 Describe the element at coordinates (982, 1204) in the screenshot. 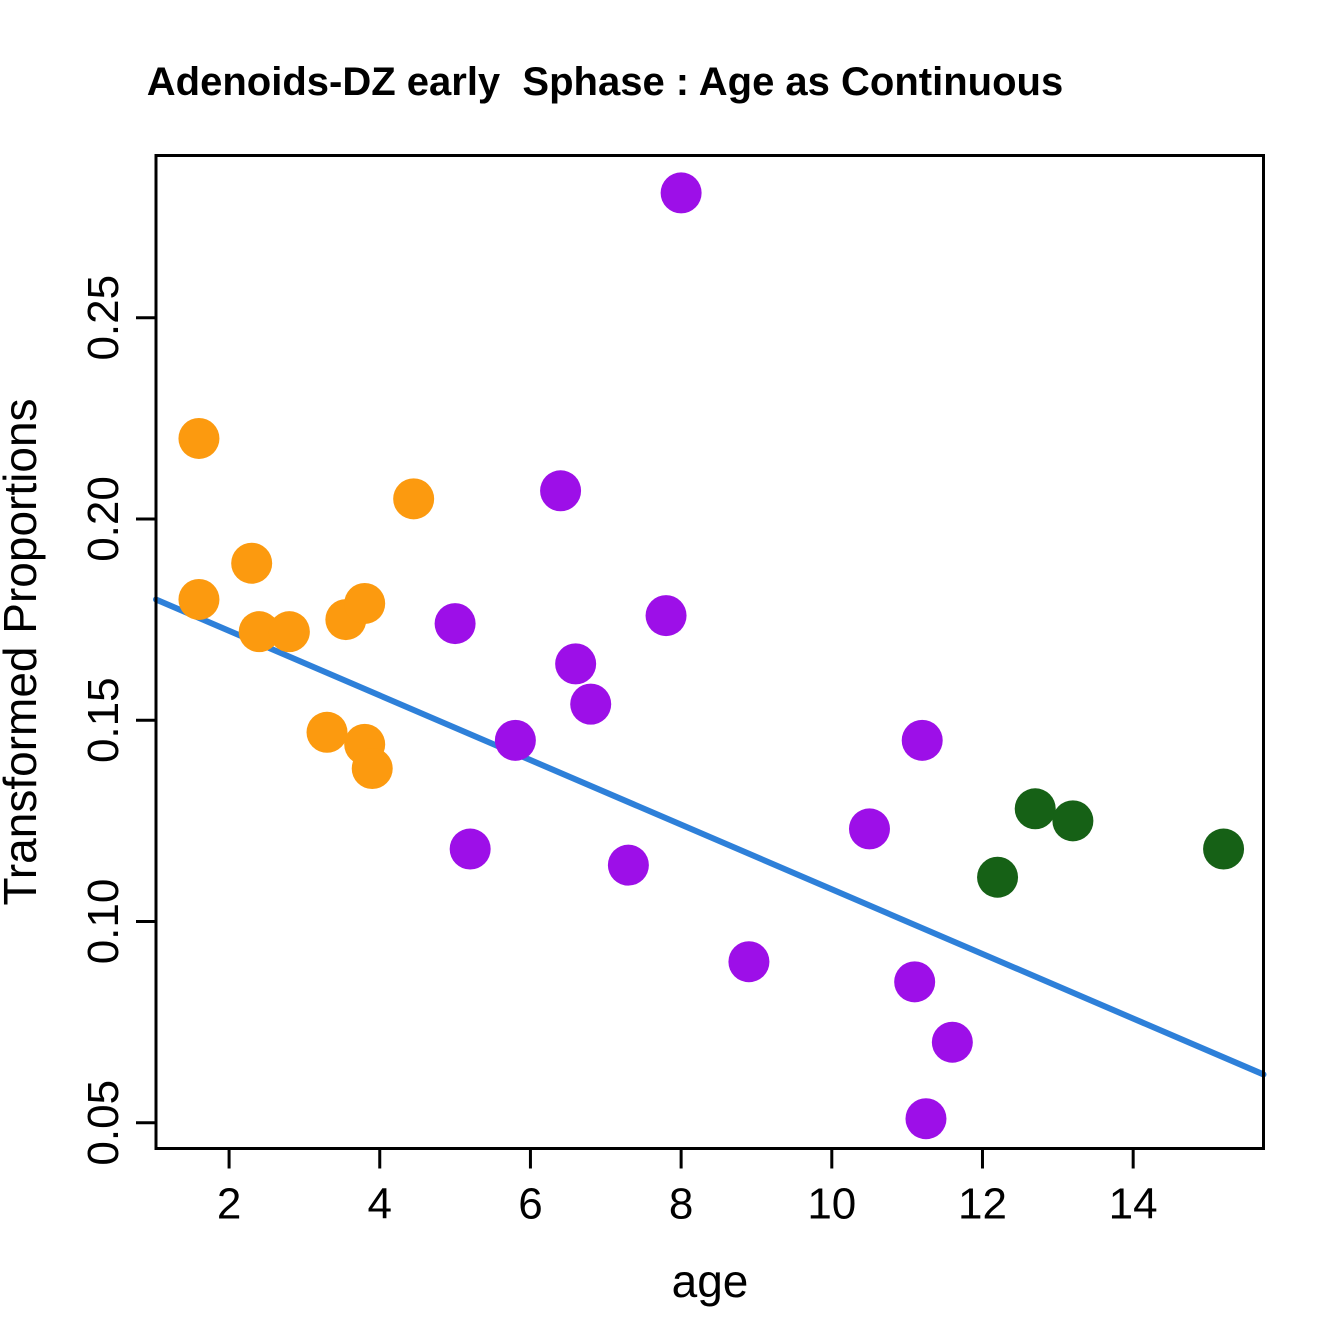

I see `x-tick-label: 12` at that location.